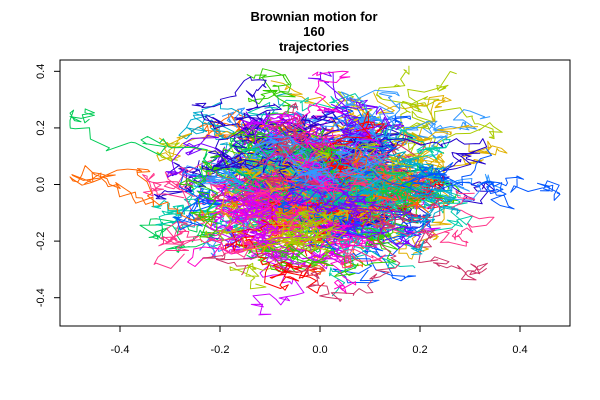 This screenshot has width=600, height=400. What do you see at coordinates (41, 127) in the screenshot?
I see `y-tick-label: 0.2` at bounding box center [41, 127].